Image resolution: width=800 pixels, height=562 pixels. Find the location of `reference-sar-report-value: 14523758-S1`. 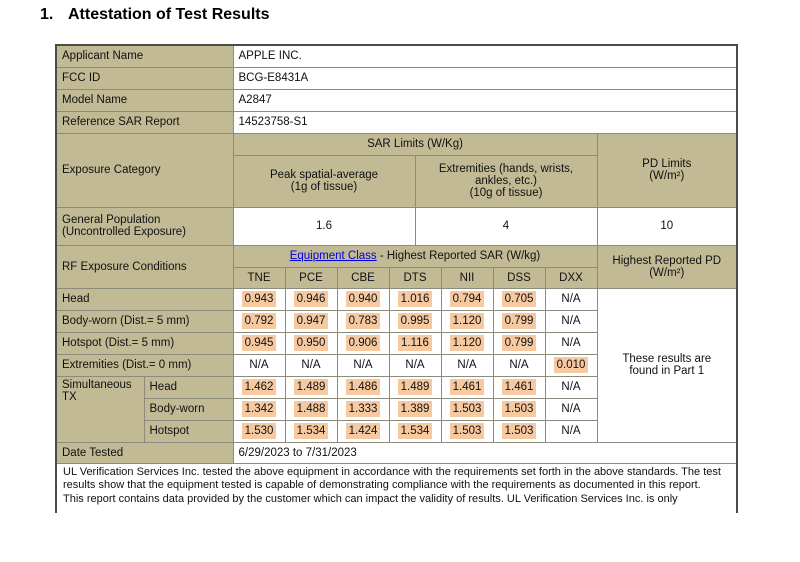

reference-sar-report-value: 14523758-S1 is located at coordinates (485, 122).